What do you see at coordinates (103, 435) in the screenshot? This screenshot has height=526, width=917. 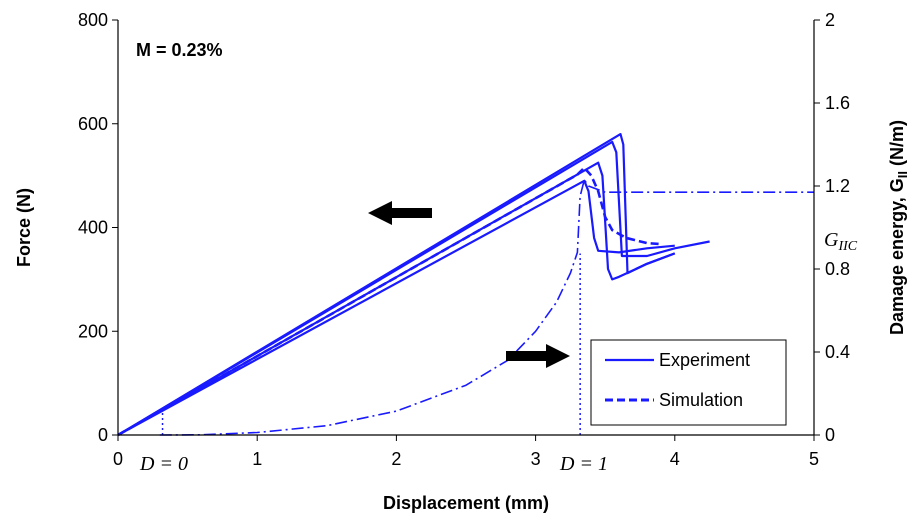 I see `y-tick-label: 0` at bounding box center [103, 435].